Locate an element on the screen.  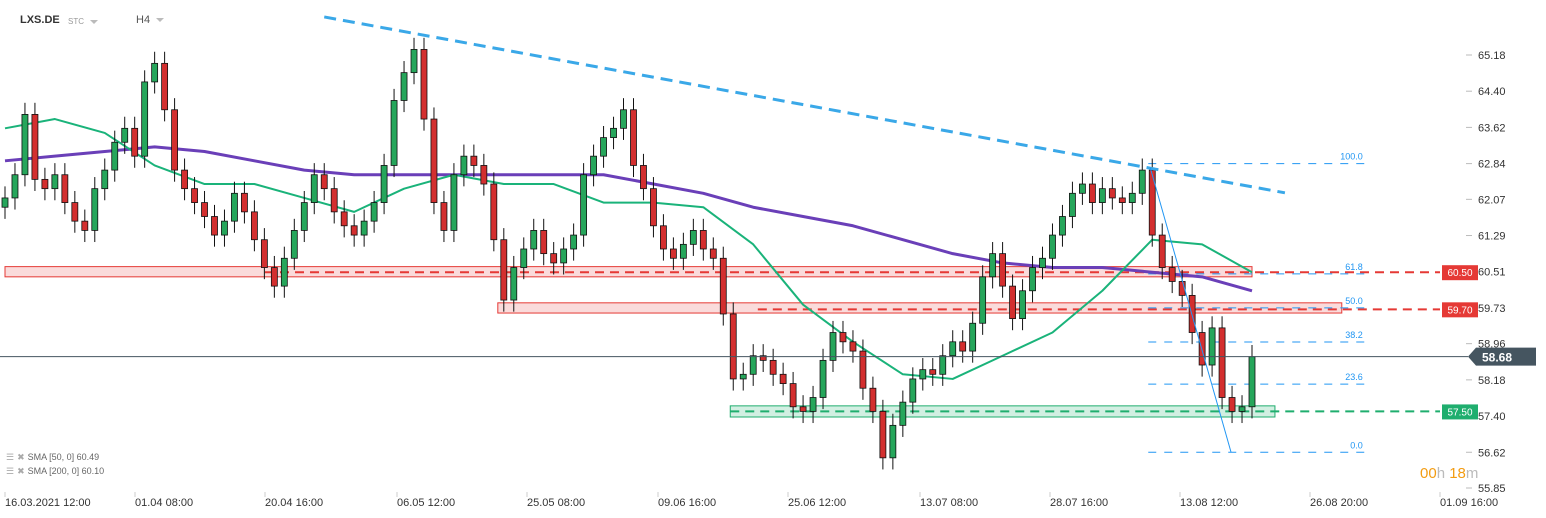
timeframe-selector: H4 is located at coordinates (150, 20).